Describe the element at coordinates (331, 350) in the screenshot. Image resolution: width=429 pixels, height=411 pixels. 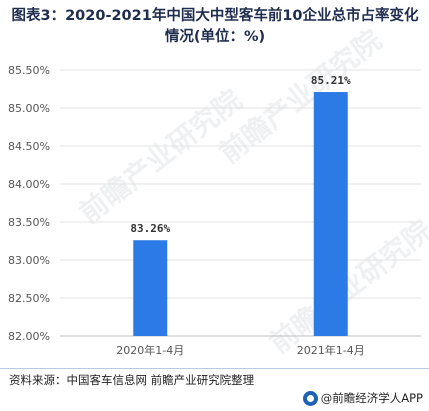
I see `x-tick-label: 2021年1-4月` at that location.